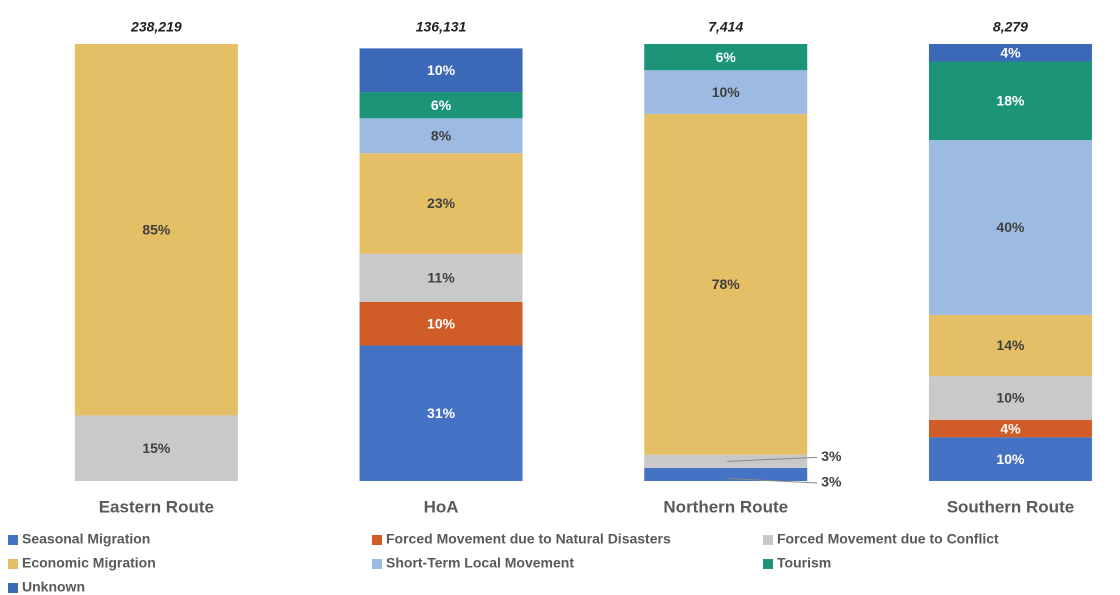 This screenshot has height=595, width=1120. I want to click on data-label: 8%, so click(441, 135).